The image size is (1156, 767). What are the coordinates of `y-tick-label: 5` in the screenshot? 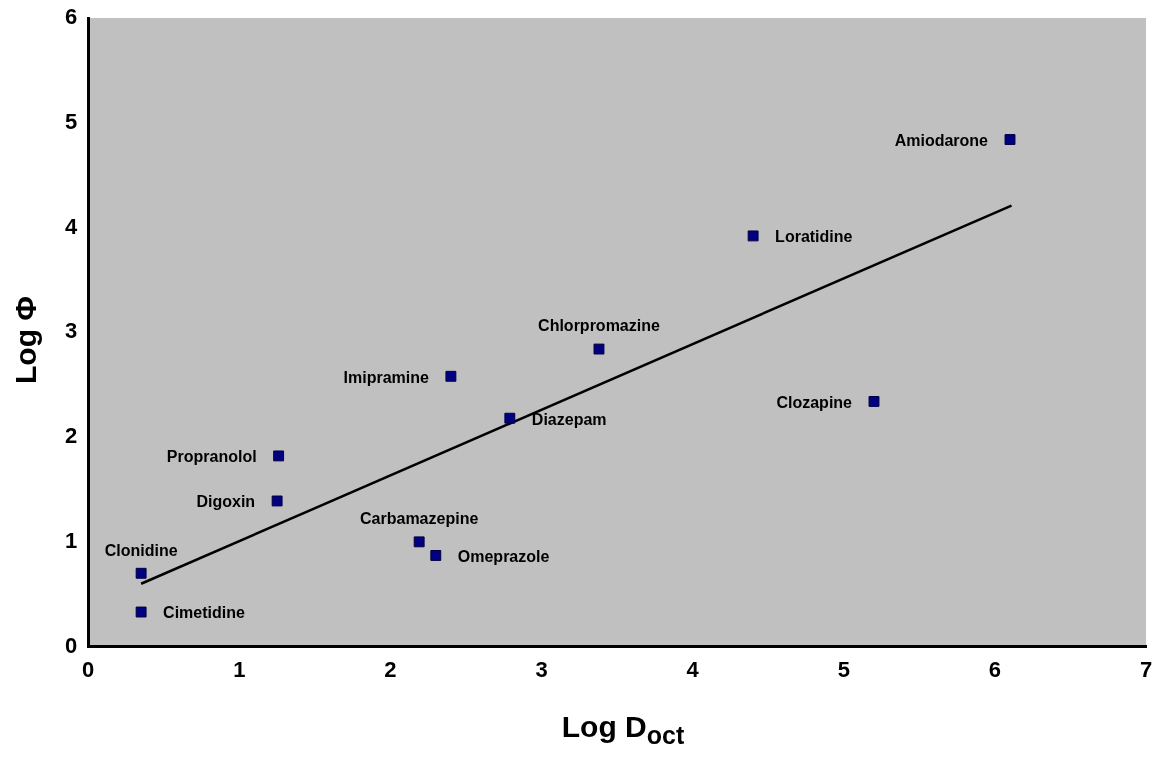 It's located at (71, 121).